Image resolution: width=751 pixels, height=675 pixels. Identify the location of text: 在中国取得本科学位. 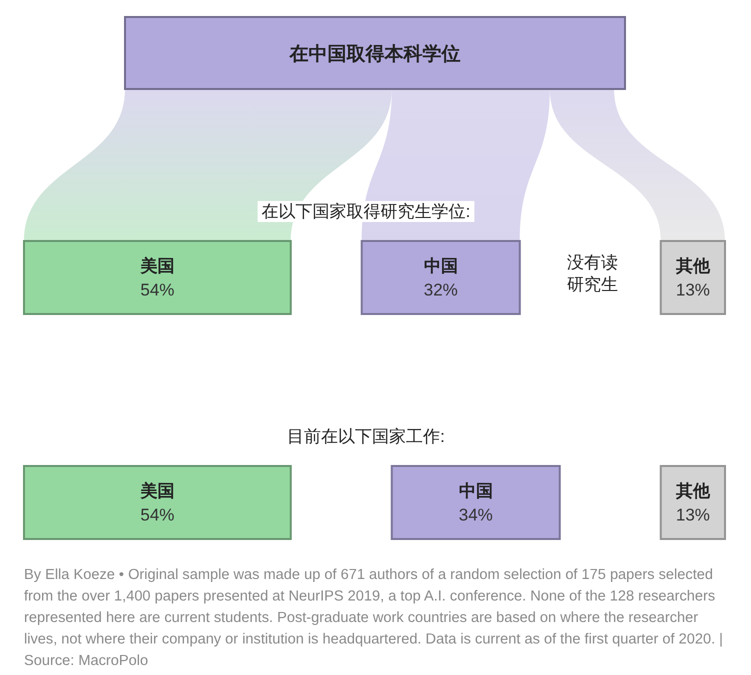
(374, 54).